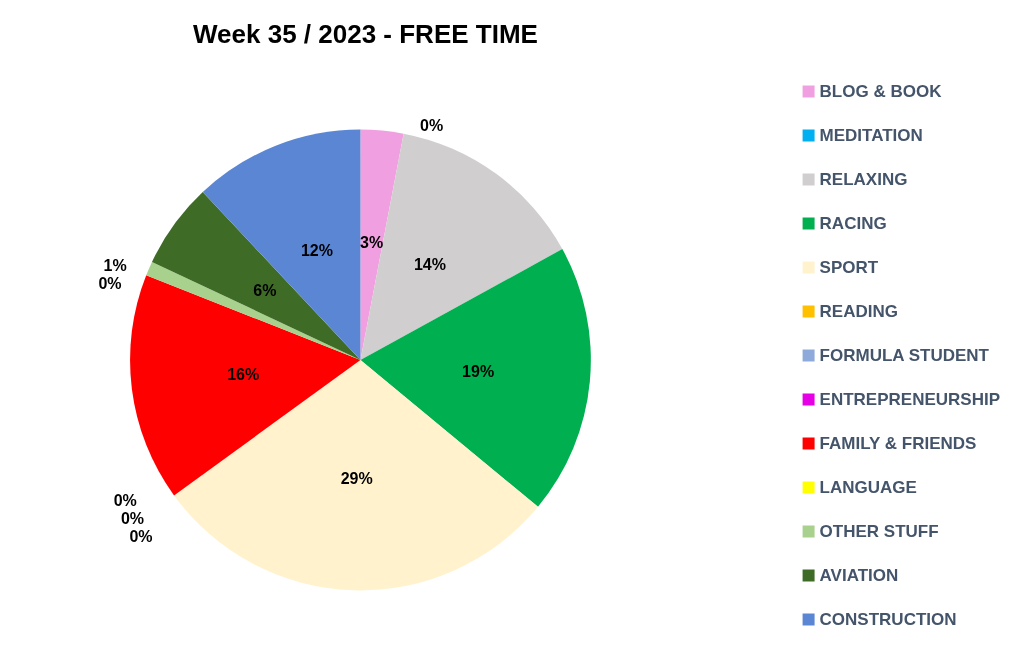 This screenshot has width=1023, height=656. Describe the element at coordinates (909, 399) in the screenshot. I see `legend-label: ENTREPRENEURSHIP` at that location.